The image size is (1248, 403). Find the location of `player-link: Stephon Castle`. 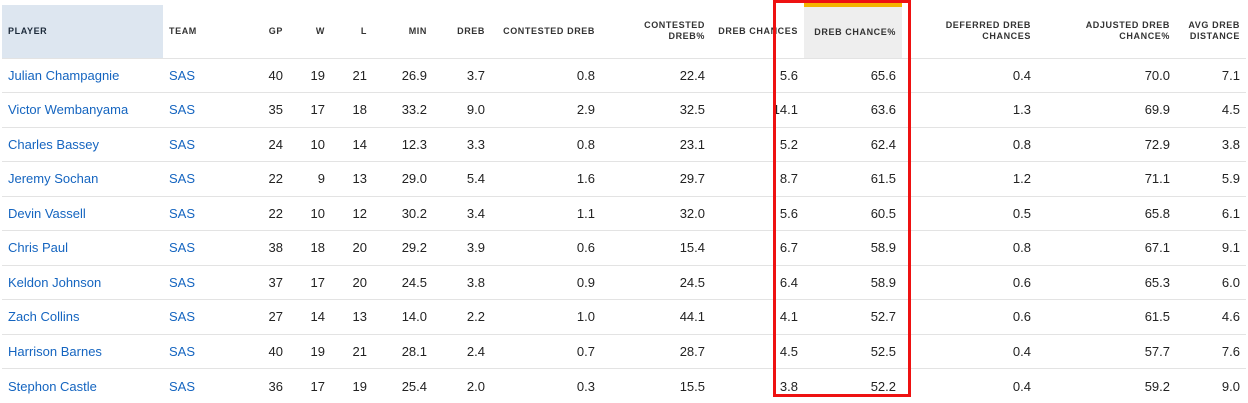

player-link: Stephon Castle is located at coordinates (52, 386).